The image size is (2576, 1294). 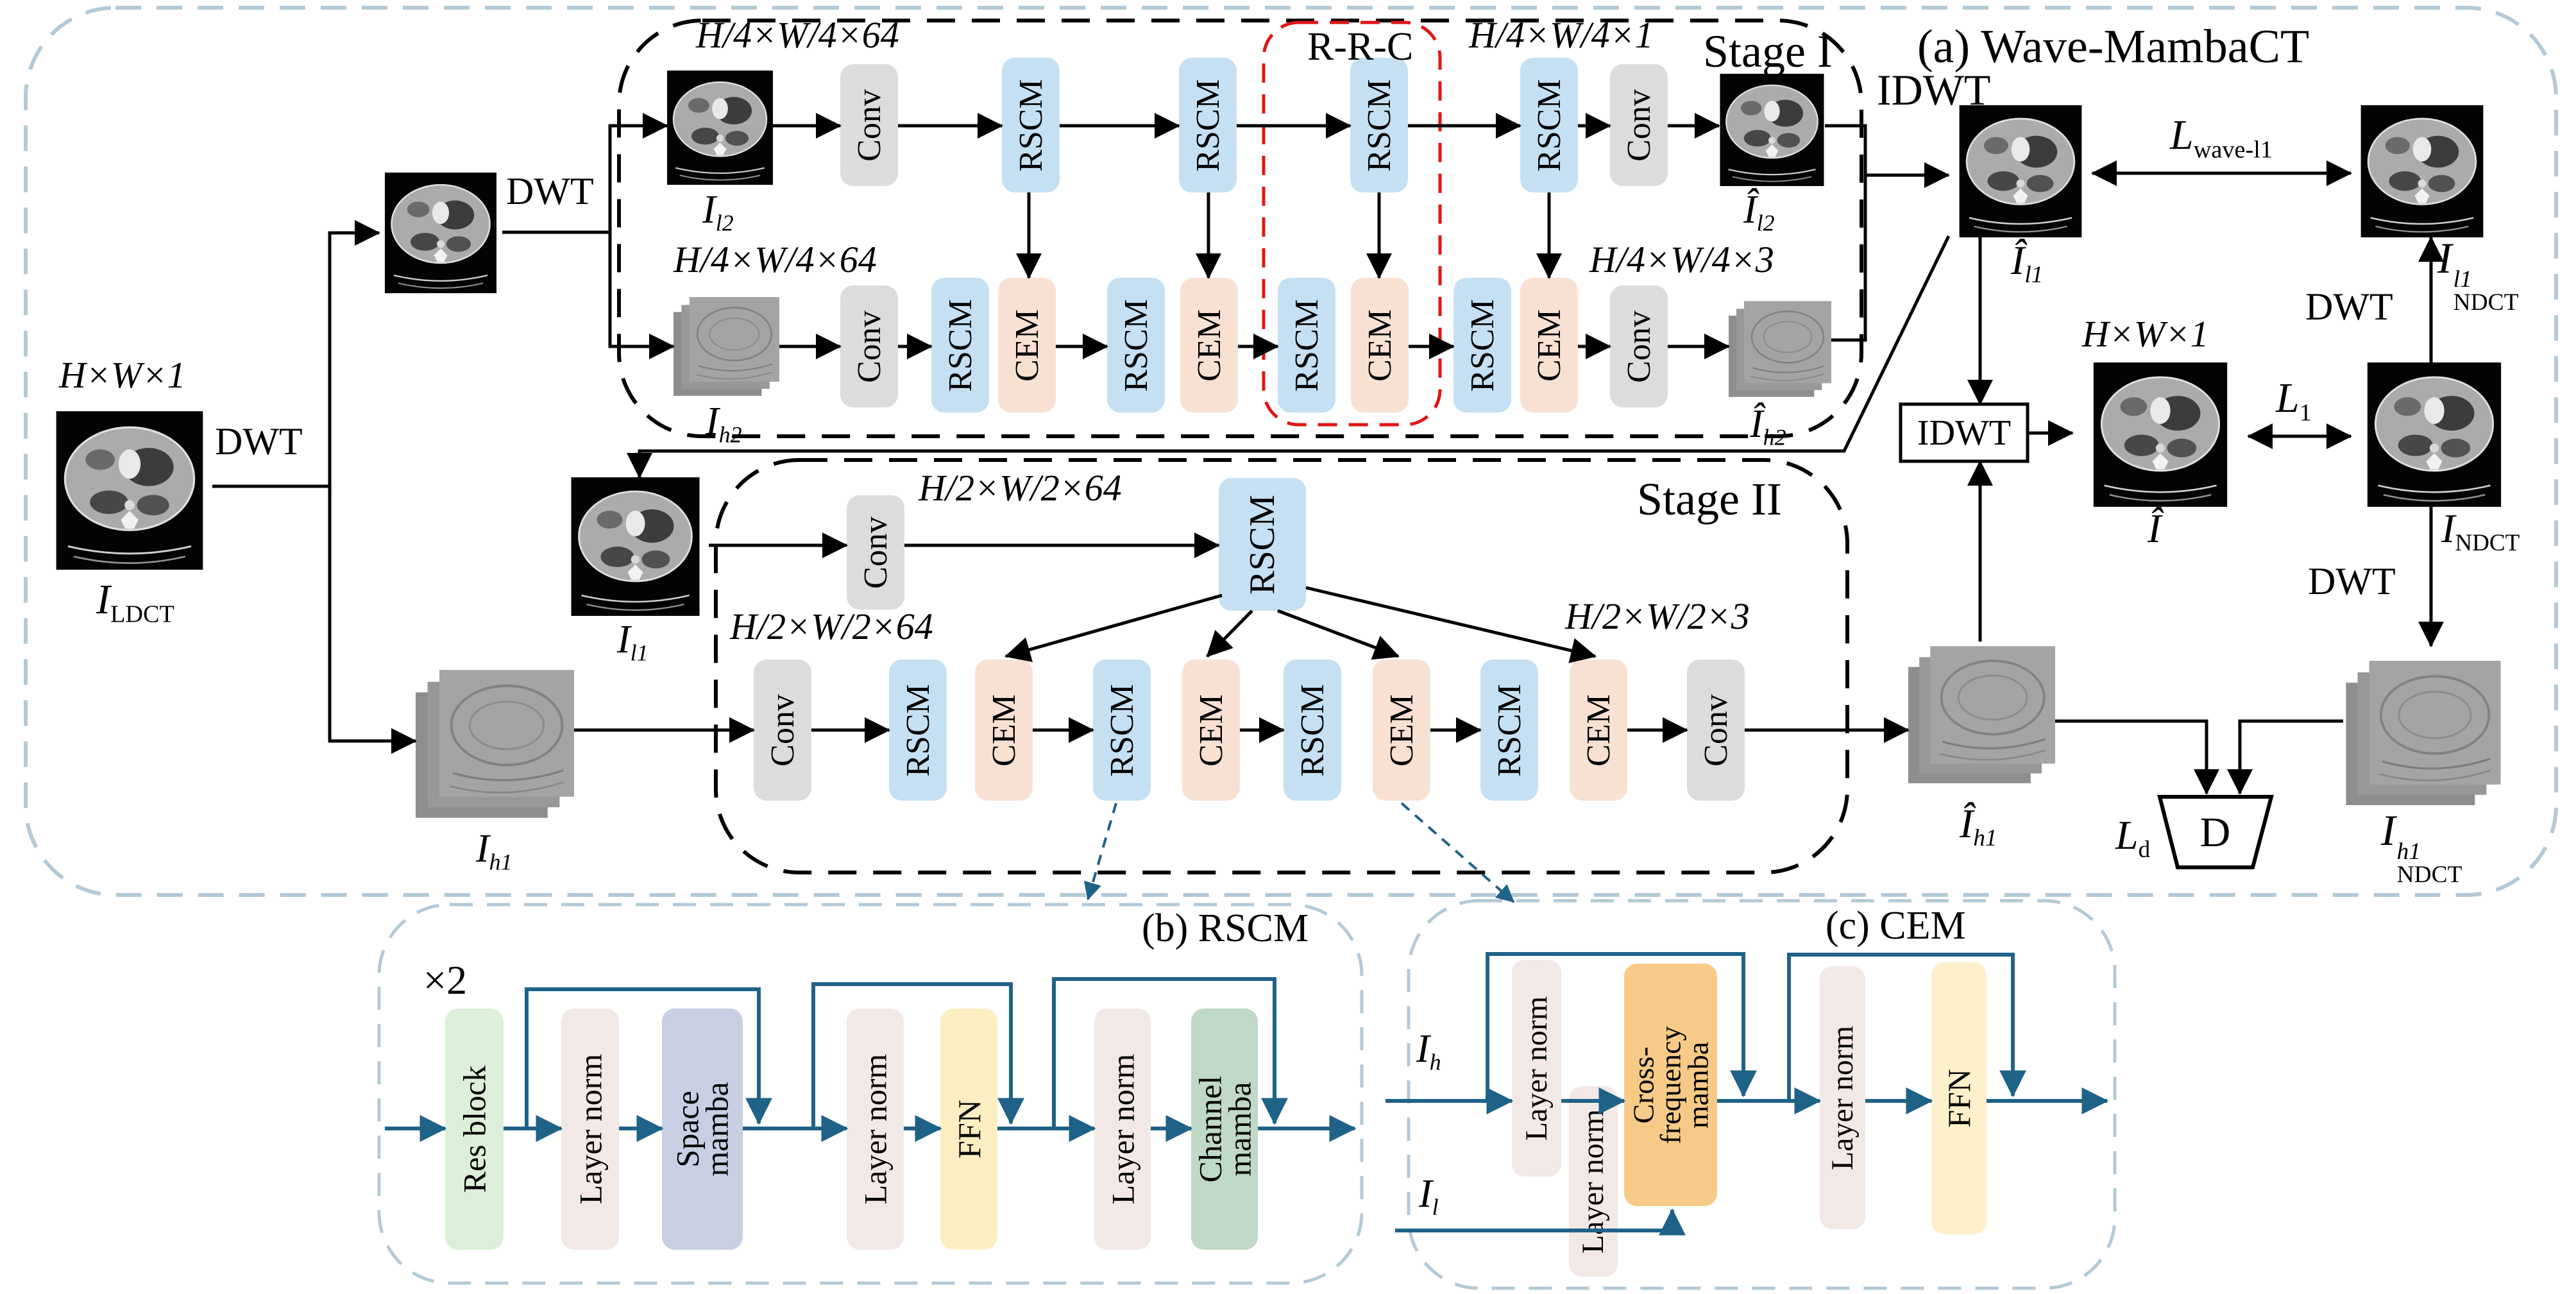 What do you see at coordinates (1509, 730) in the screenshot?
I see `stage2-bot-rscm-4: RSCM` at bounding box center [1509, 730].